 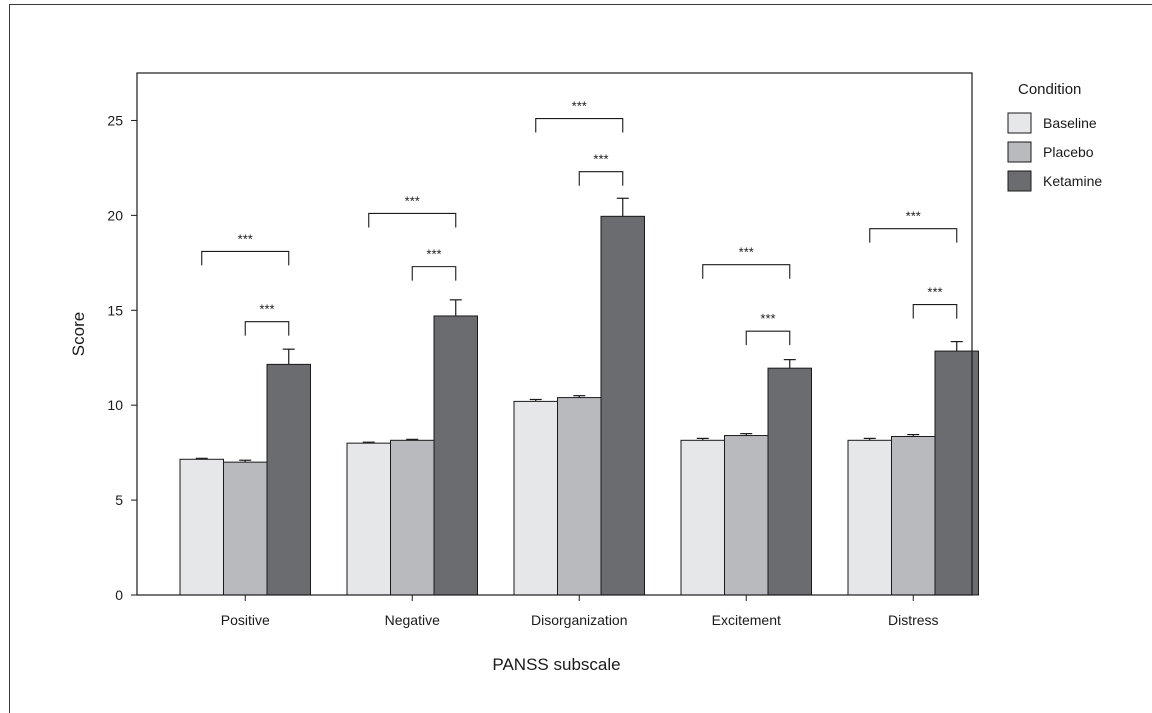 What do you see at coordinates (115, 405) in the screenshot?
I see `y-tick-label: 10` at bounding box center [115, 405].